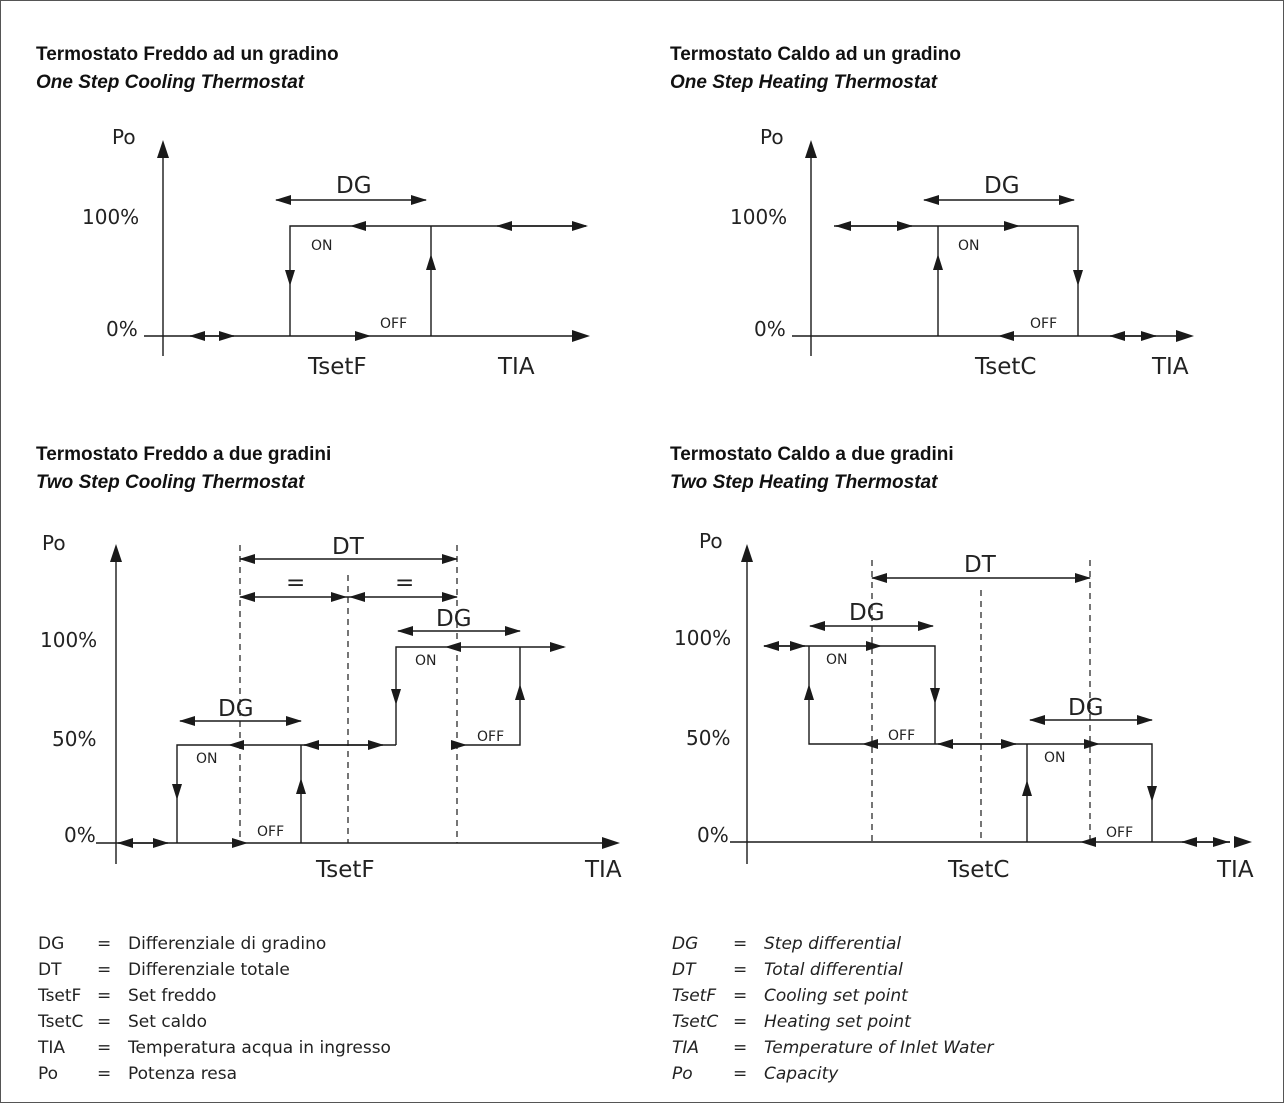  What do you see at coordinates (80, 835) in the screenshot?
I see `panel3-y0: 0%` at bounding box center [80, 835].